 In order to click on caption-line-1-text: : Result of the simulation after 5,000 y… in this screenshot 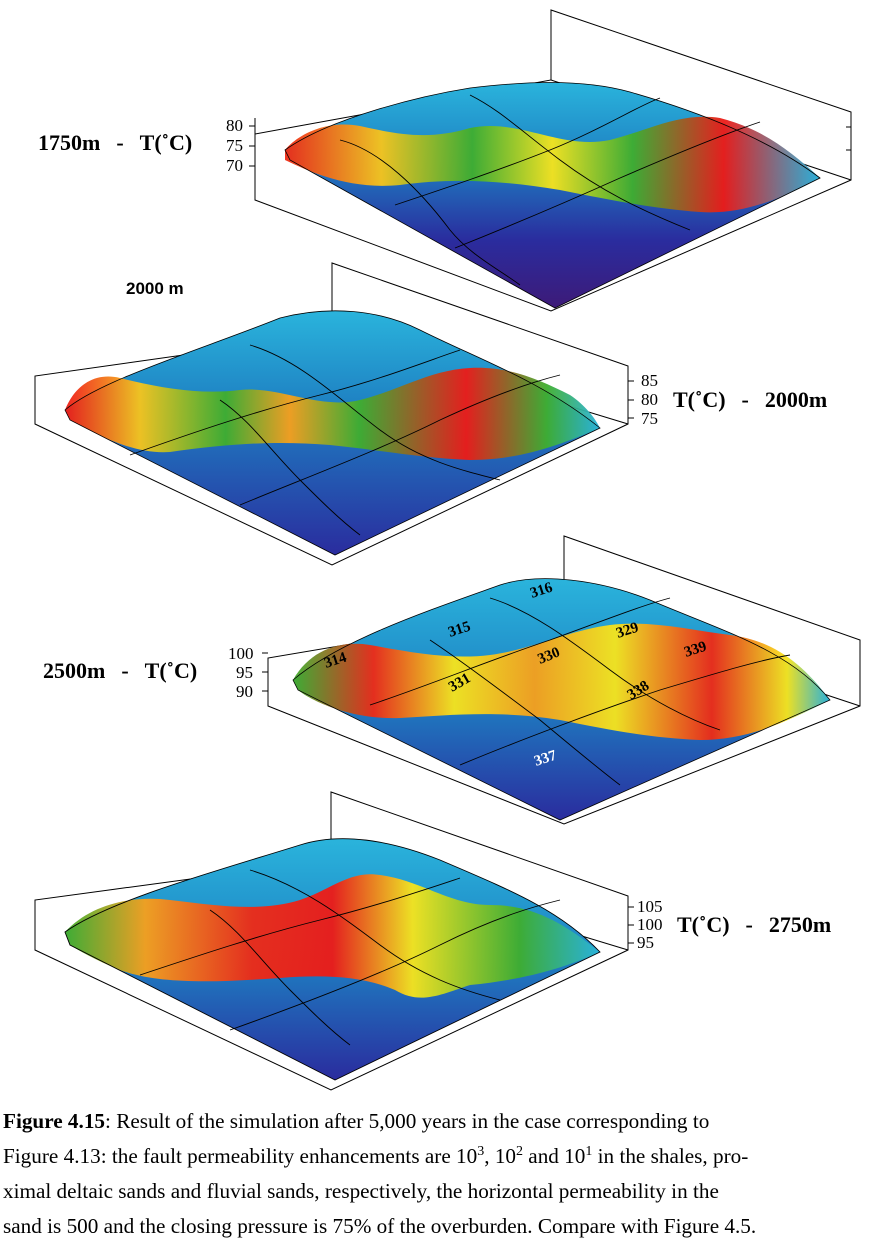, I will do `click(407, 1121)`.